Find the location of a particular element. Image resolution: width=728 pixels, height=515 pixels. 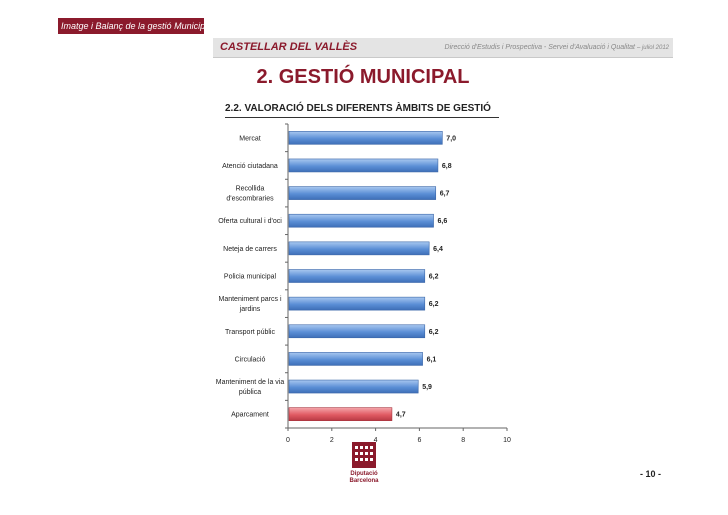

category-label-line: pública is located at coordinates (250, 392).